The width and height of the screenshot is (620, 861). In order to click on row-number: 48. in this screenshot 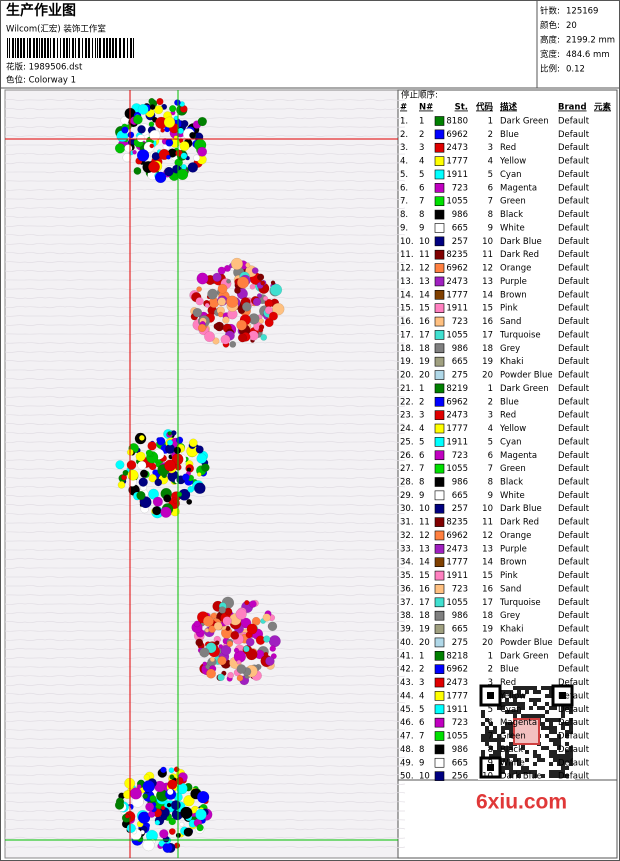, I will do `click(407, 750)`.